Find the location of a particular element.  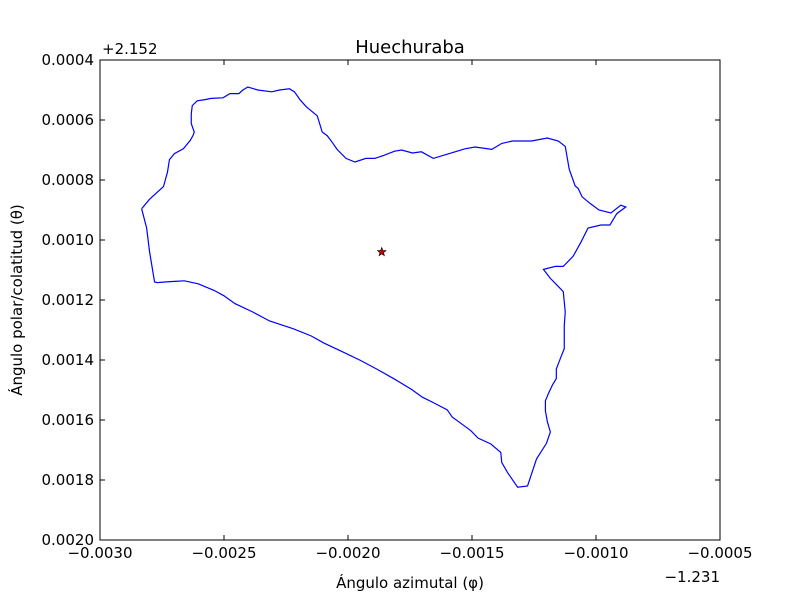

centroid-star-marker is located at coordinates (381, 251).